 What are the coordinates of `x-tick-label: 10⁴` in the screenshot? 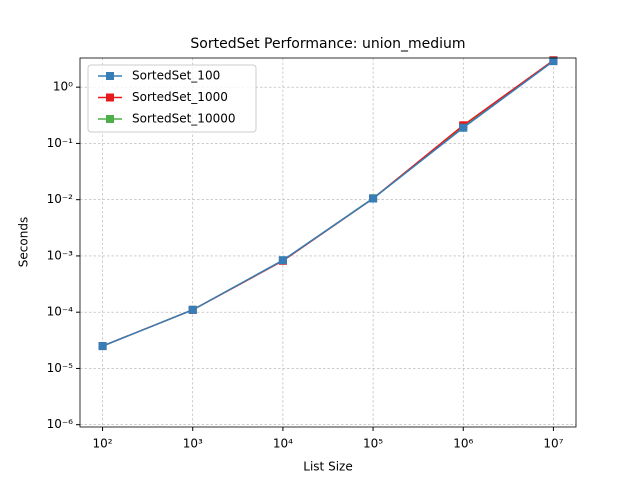 It's located at (283, 444).